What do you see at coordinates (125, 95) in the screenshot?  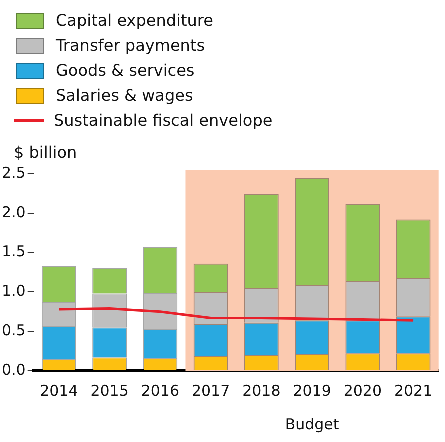 I see `legend-label: Salaries & wages` at bounding box center [125, 95].